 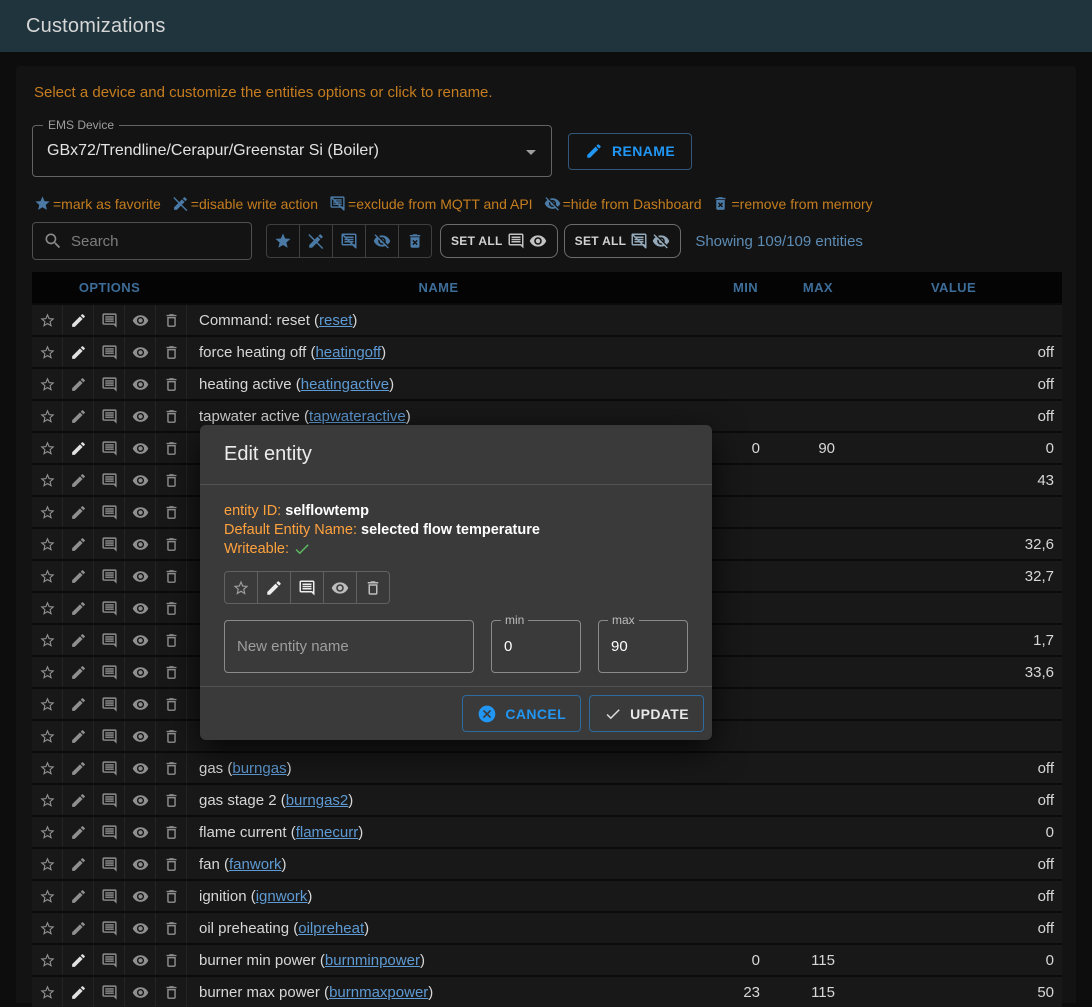 I want to click on entity-id-link: oilpreheat, so click(x=331, y=928).